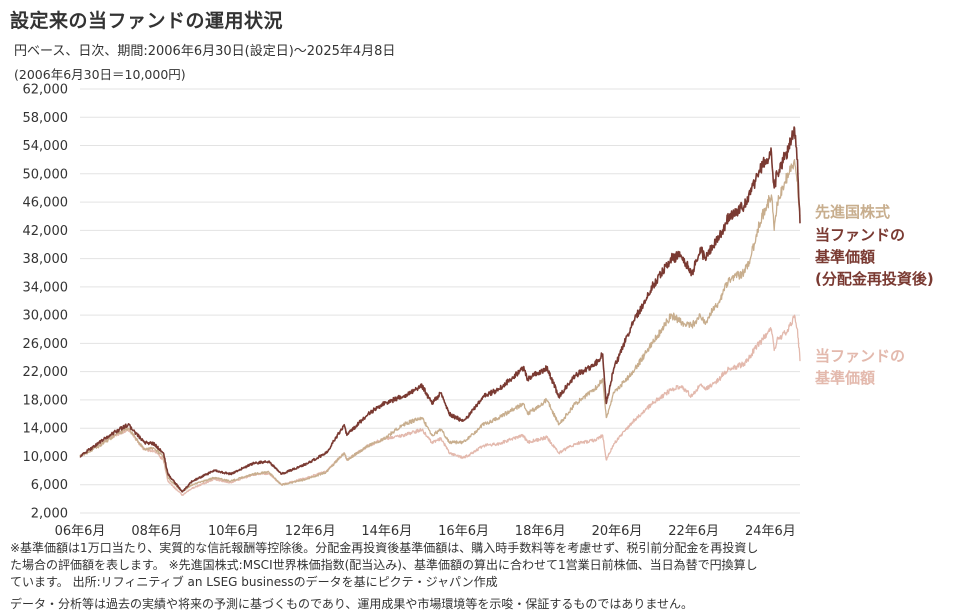 Image resolution: width=978 pixels, height=615 pixels. I want to click on base-note: (2006年6月30日＝10,000円), so click(100, 74).